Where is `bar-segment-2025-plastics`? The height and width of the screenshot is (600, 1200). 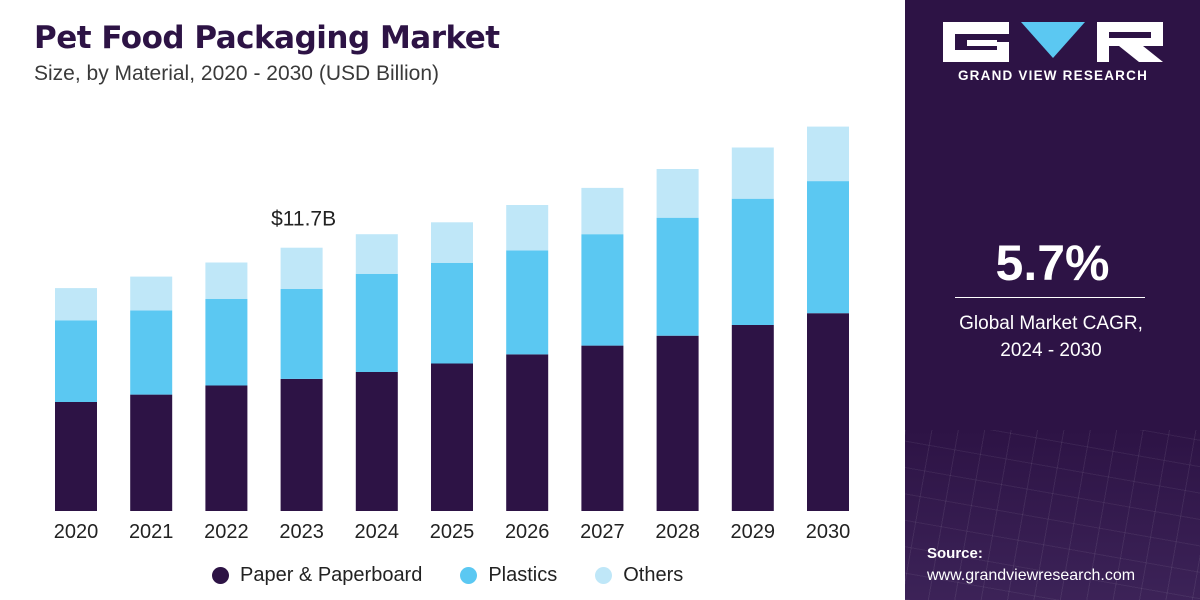 bar-segment-2025-plastics is located at coordinates (452, 313).